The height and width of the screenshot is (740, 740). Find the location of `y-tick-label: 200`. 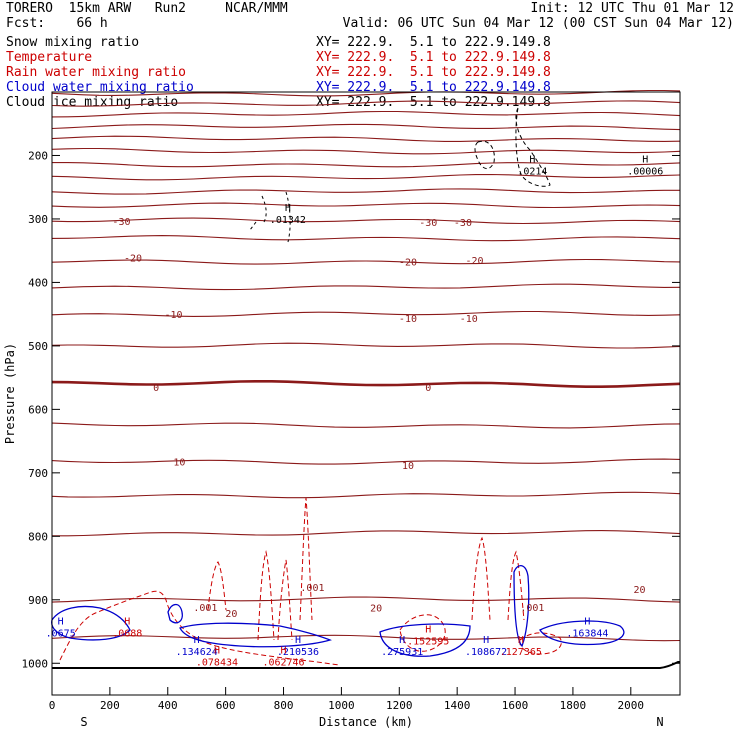

y-tick-label: 200 is located at coordinates (38, 155).